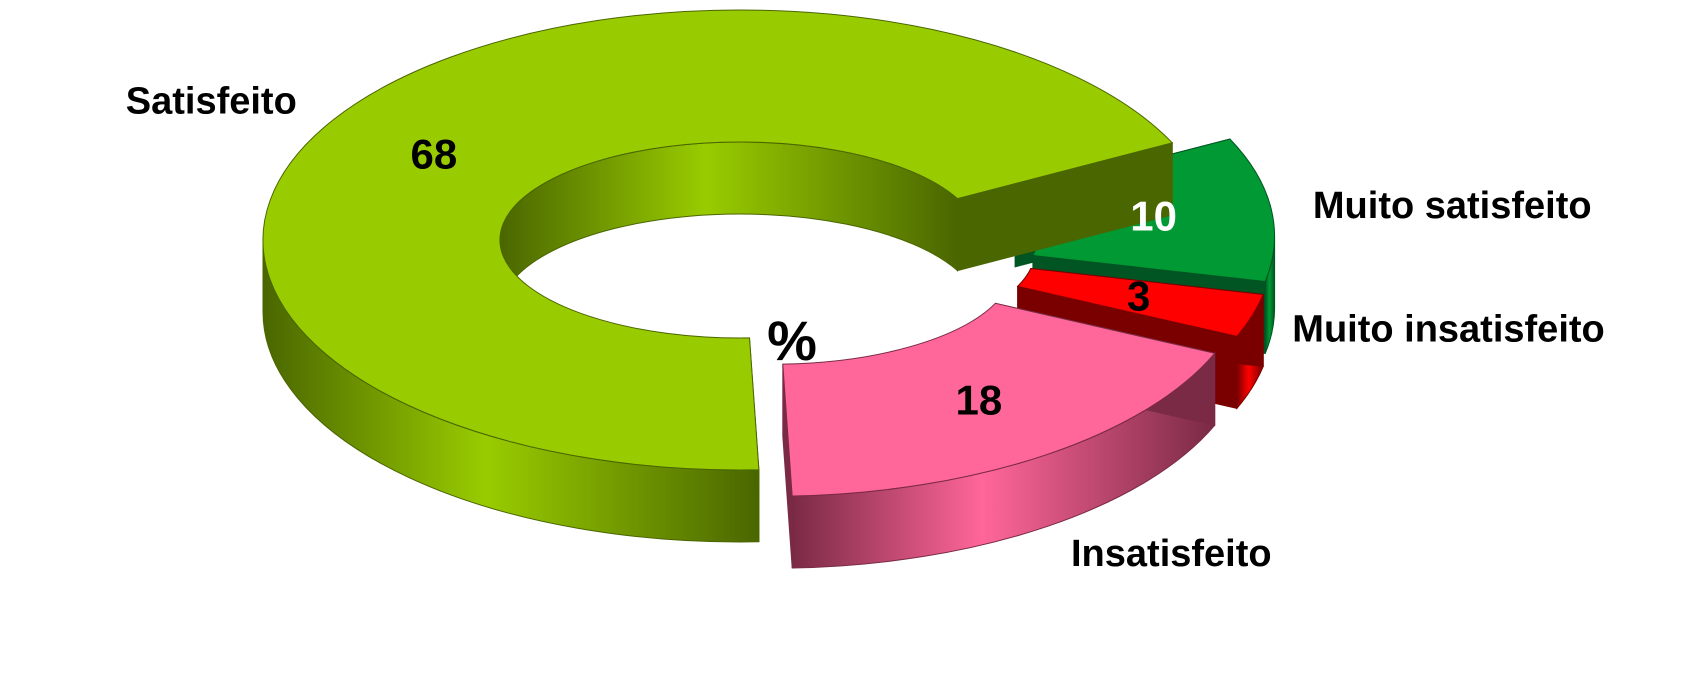  I want to click on slice-muito-insatisfeito-top, so click(1140, 302).